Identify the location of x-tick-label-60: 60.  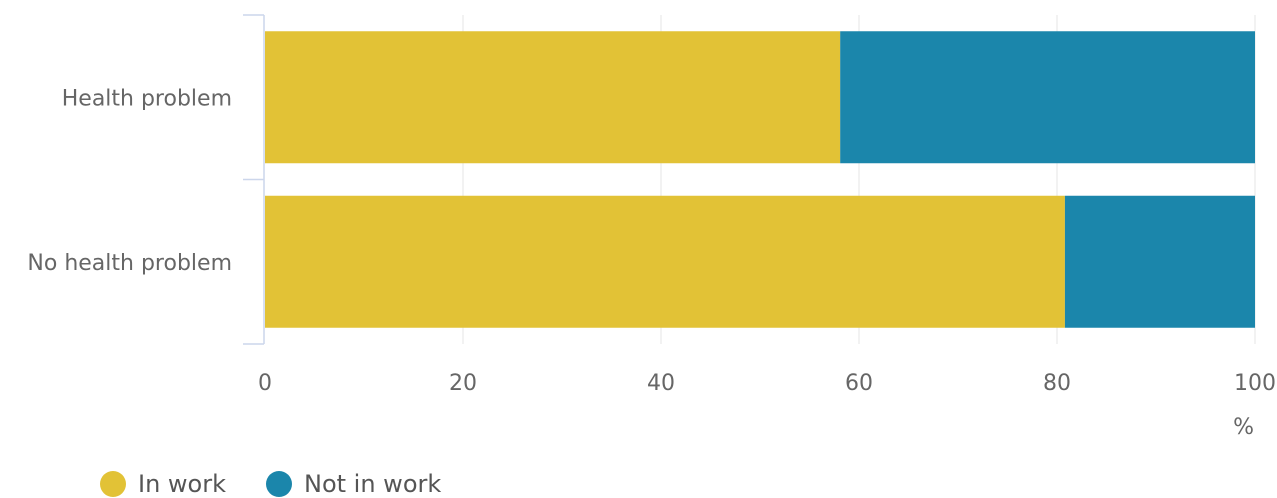
(859, 383).